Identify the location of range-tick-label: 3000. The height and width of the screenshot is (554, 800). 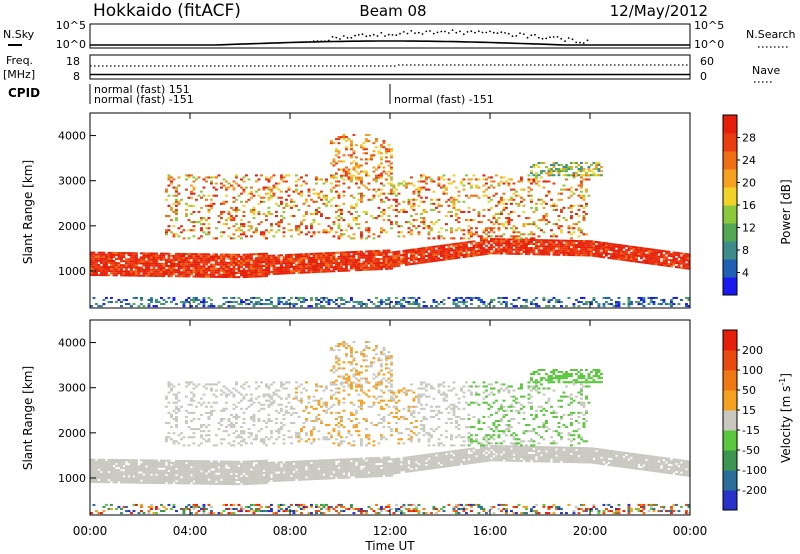
(72, 181).